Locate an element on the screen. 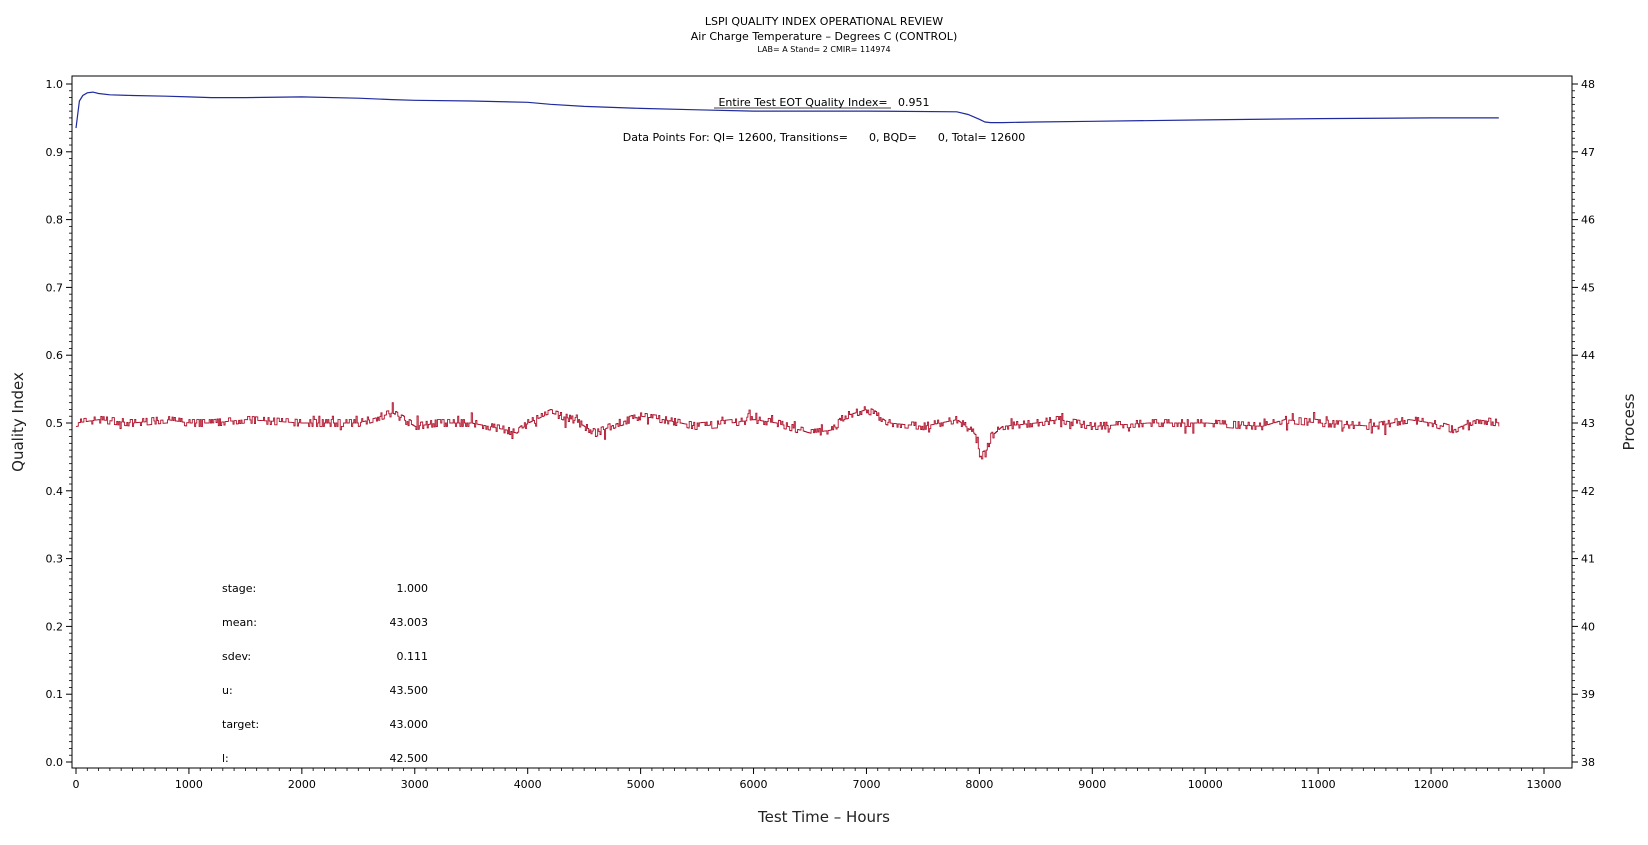  x-tick-label: 3000 is located at coordinates (415, 784).